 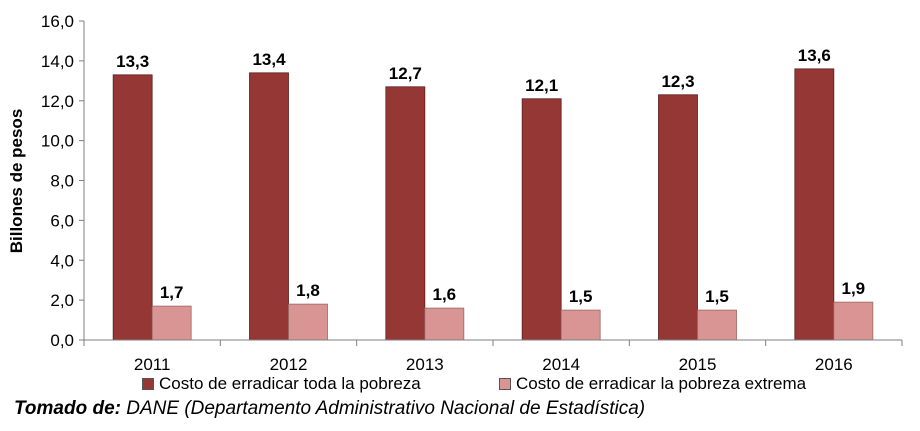 What do you see at coordinates (62, 340) in the screenshot?
I see `y-tick-label: 0,0` at bounding box center [62, 340].